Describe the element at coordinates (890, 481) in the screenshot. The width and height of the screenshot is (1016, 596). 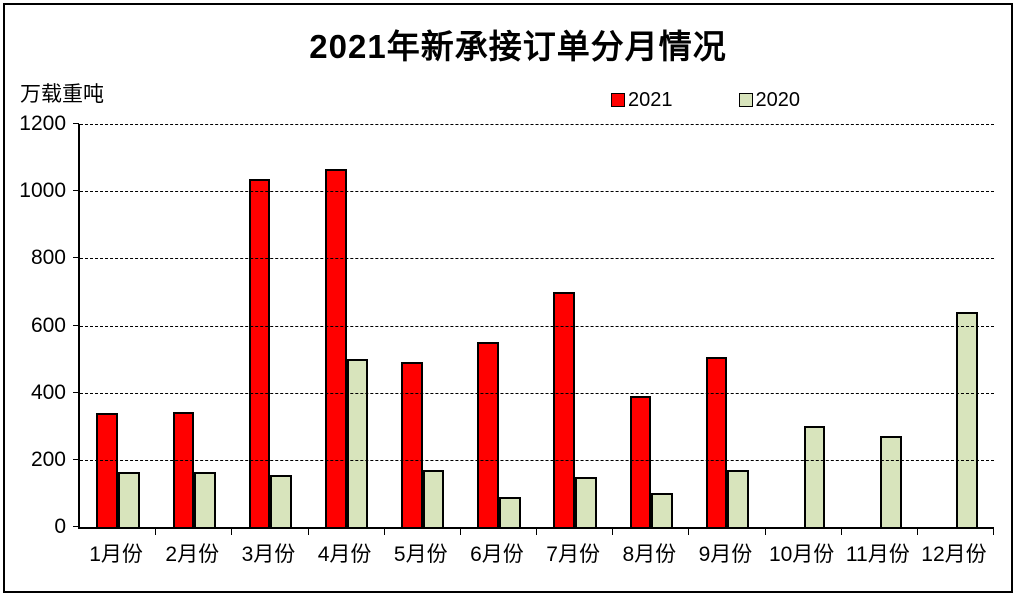
I see `bar-2020-11月份` at that location.